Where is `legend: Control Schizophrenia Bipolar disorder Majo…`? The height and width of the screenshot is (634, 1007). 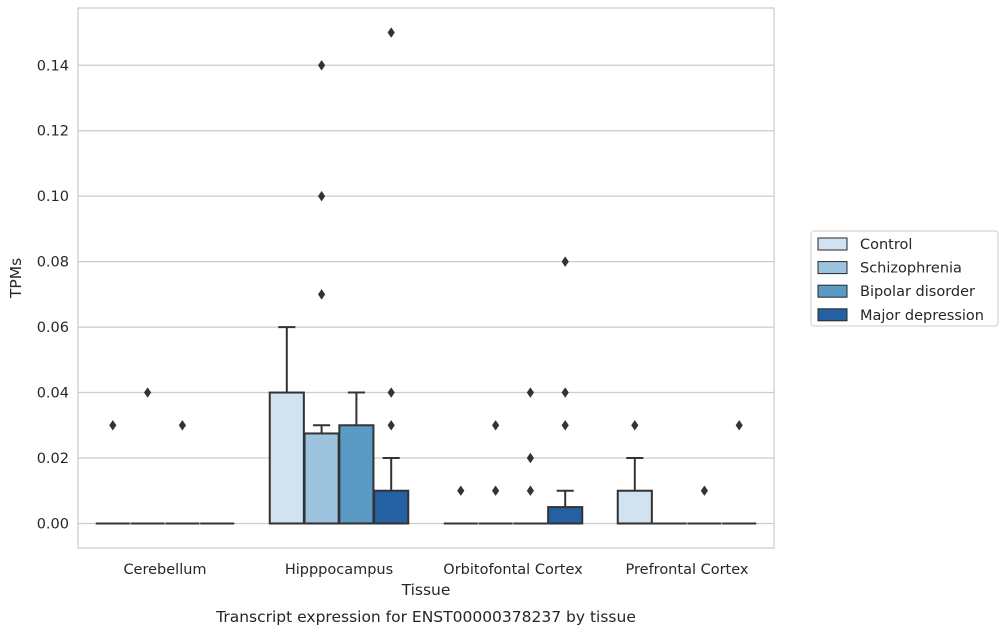
legend: Control Schizophrenia Bipolar disorder Majo… is located at coordinates (904, 278).